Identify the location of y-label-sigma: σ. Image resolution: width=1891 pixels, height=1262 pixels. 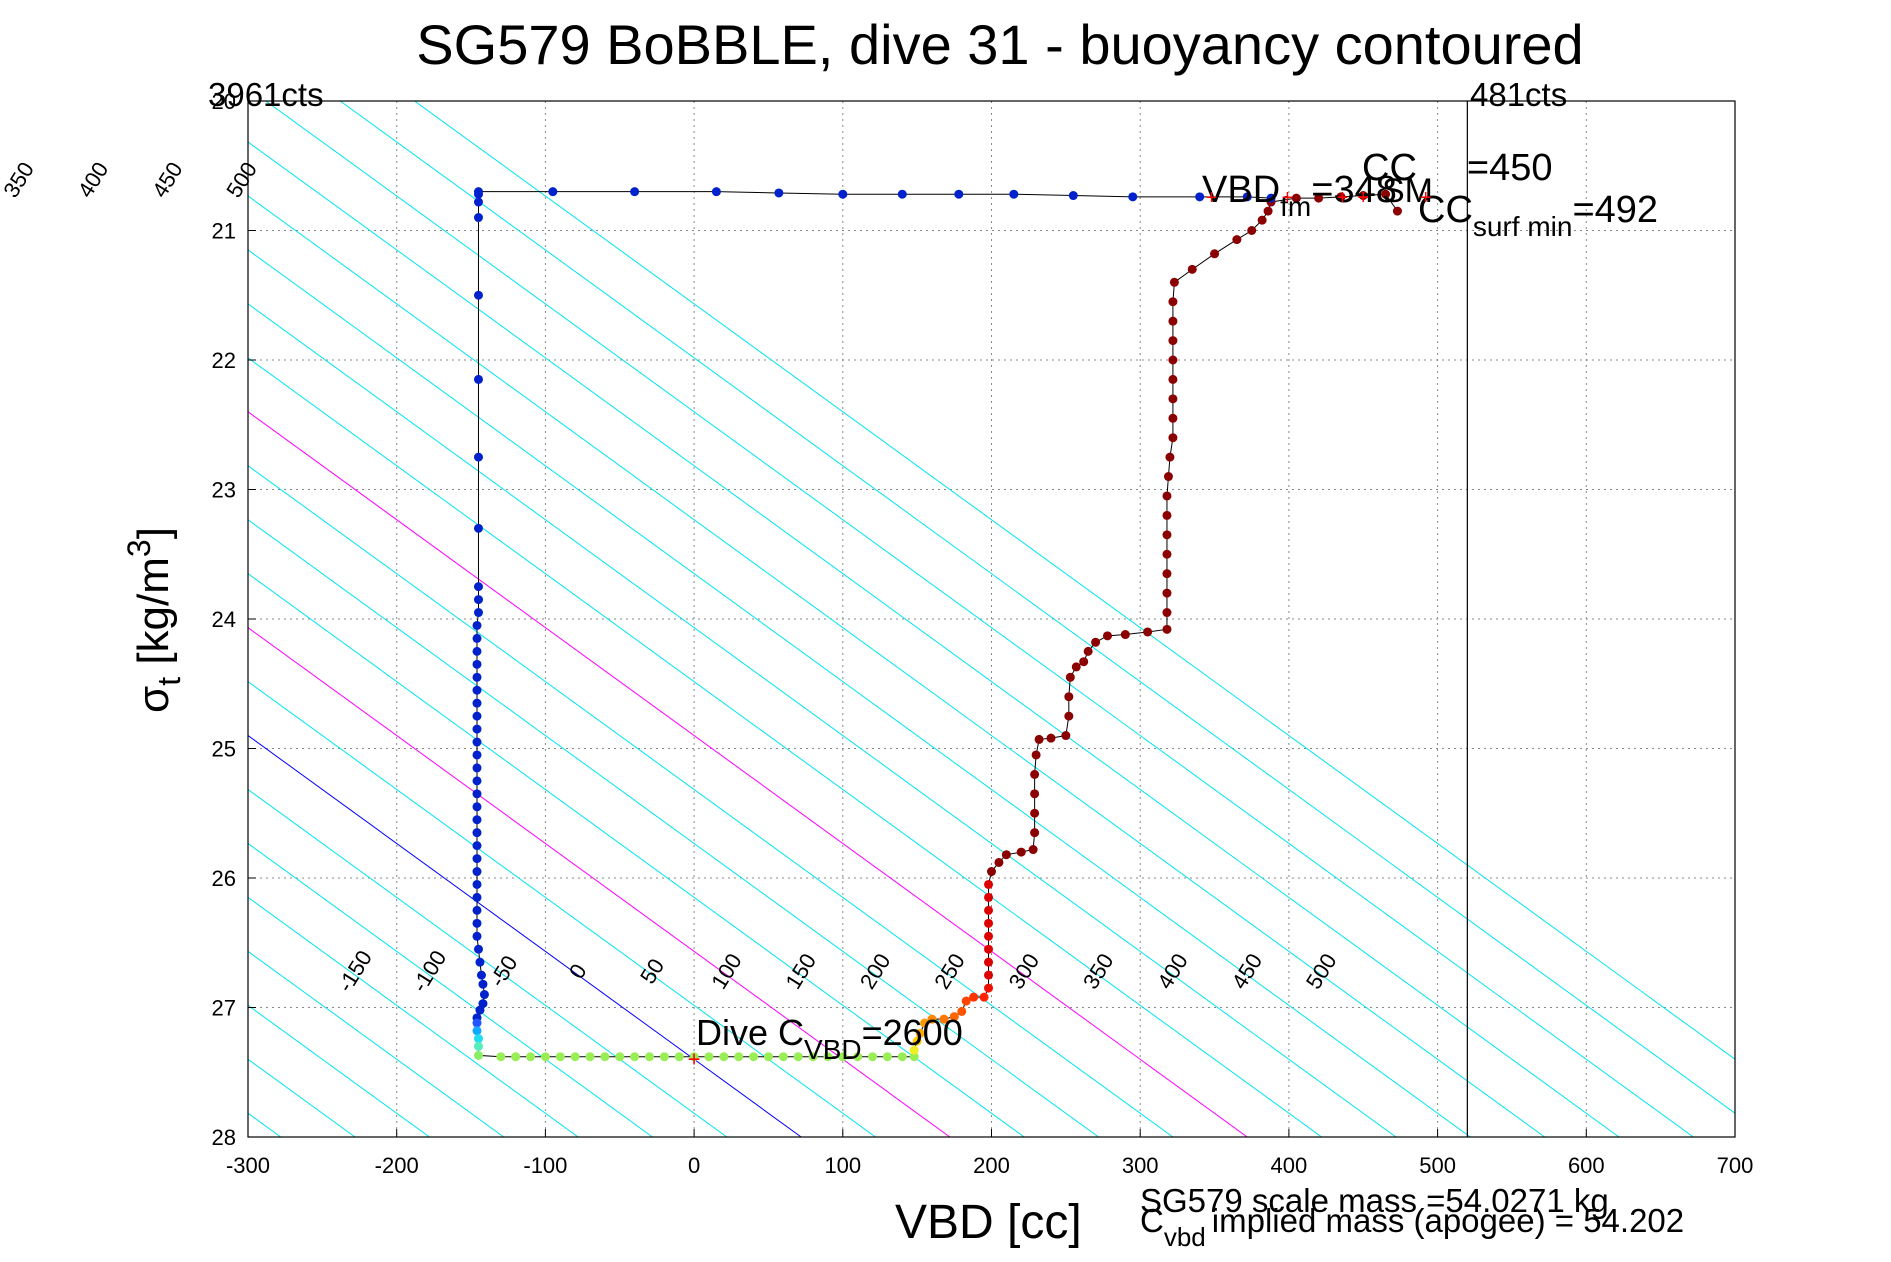
(153, 699).